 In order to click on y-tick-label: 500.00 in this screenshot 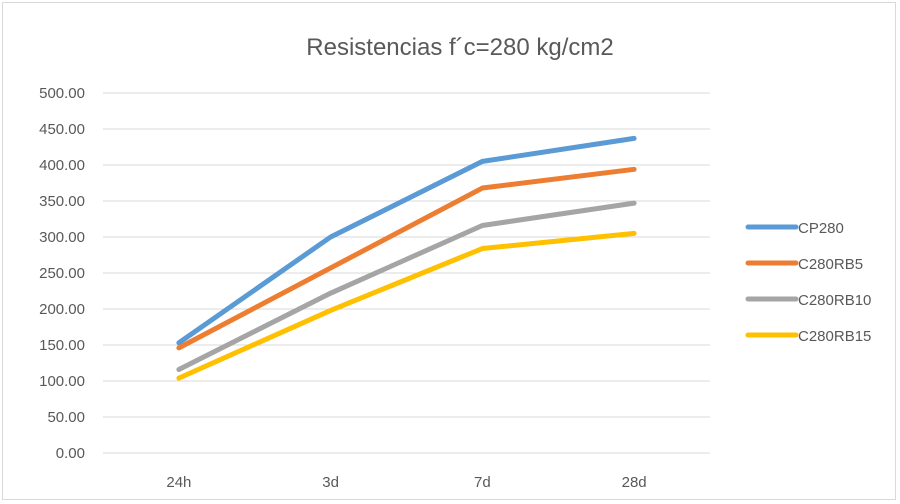, I will do `click(62, 93)`.